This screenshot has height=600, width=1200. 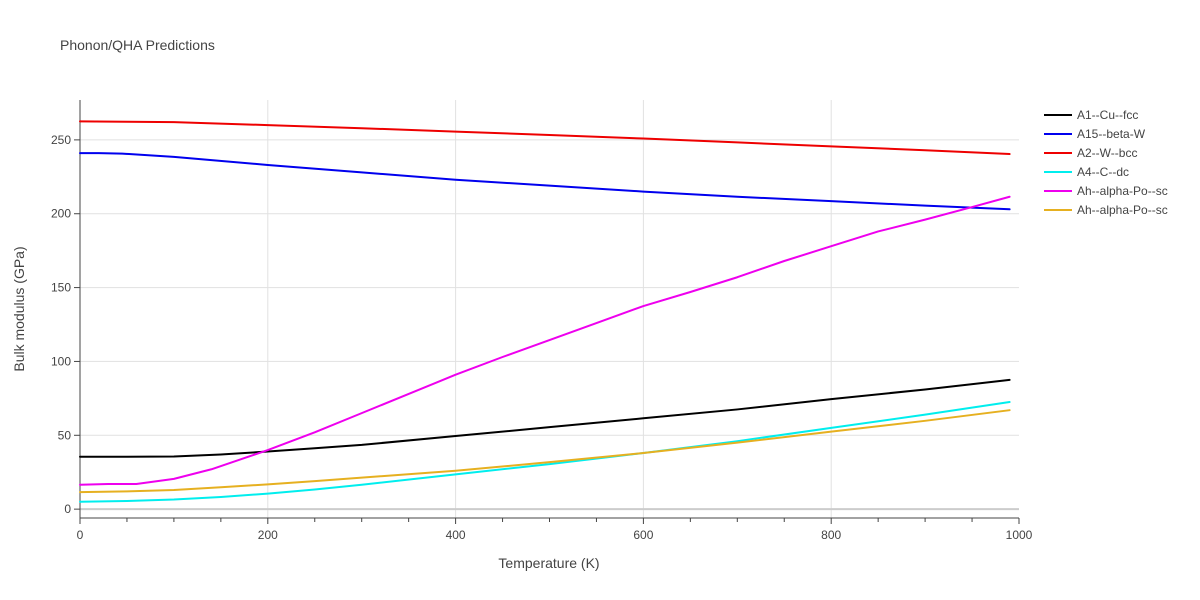 What do you see at coordinates (1103, 172) in the screenshot?
I see `legend-label: A4--C--dc` at bounding box center [1103, 172].